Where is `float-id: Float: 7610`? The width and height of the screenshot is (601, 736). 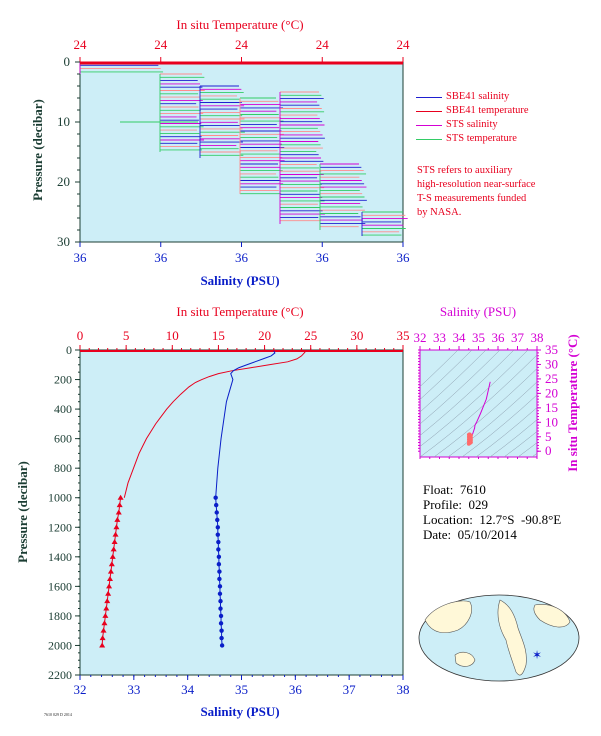 float-id: Float: 7610 is located at coordinates (454, 489).